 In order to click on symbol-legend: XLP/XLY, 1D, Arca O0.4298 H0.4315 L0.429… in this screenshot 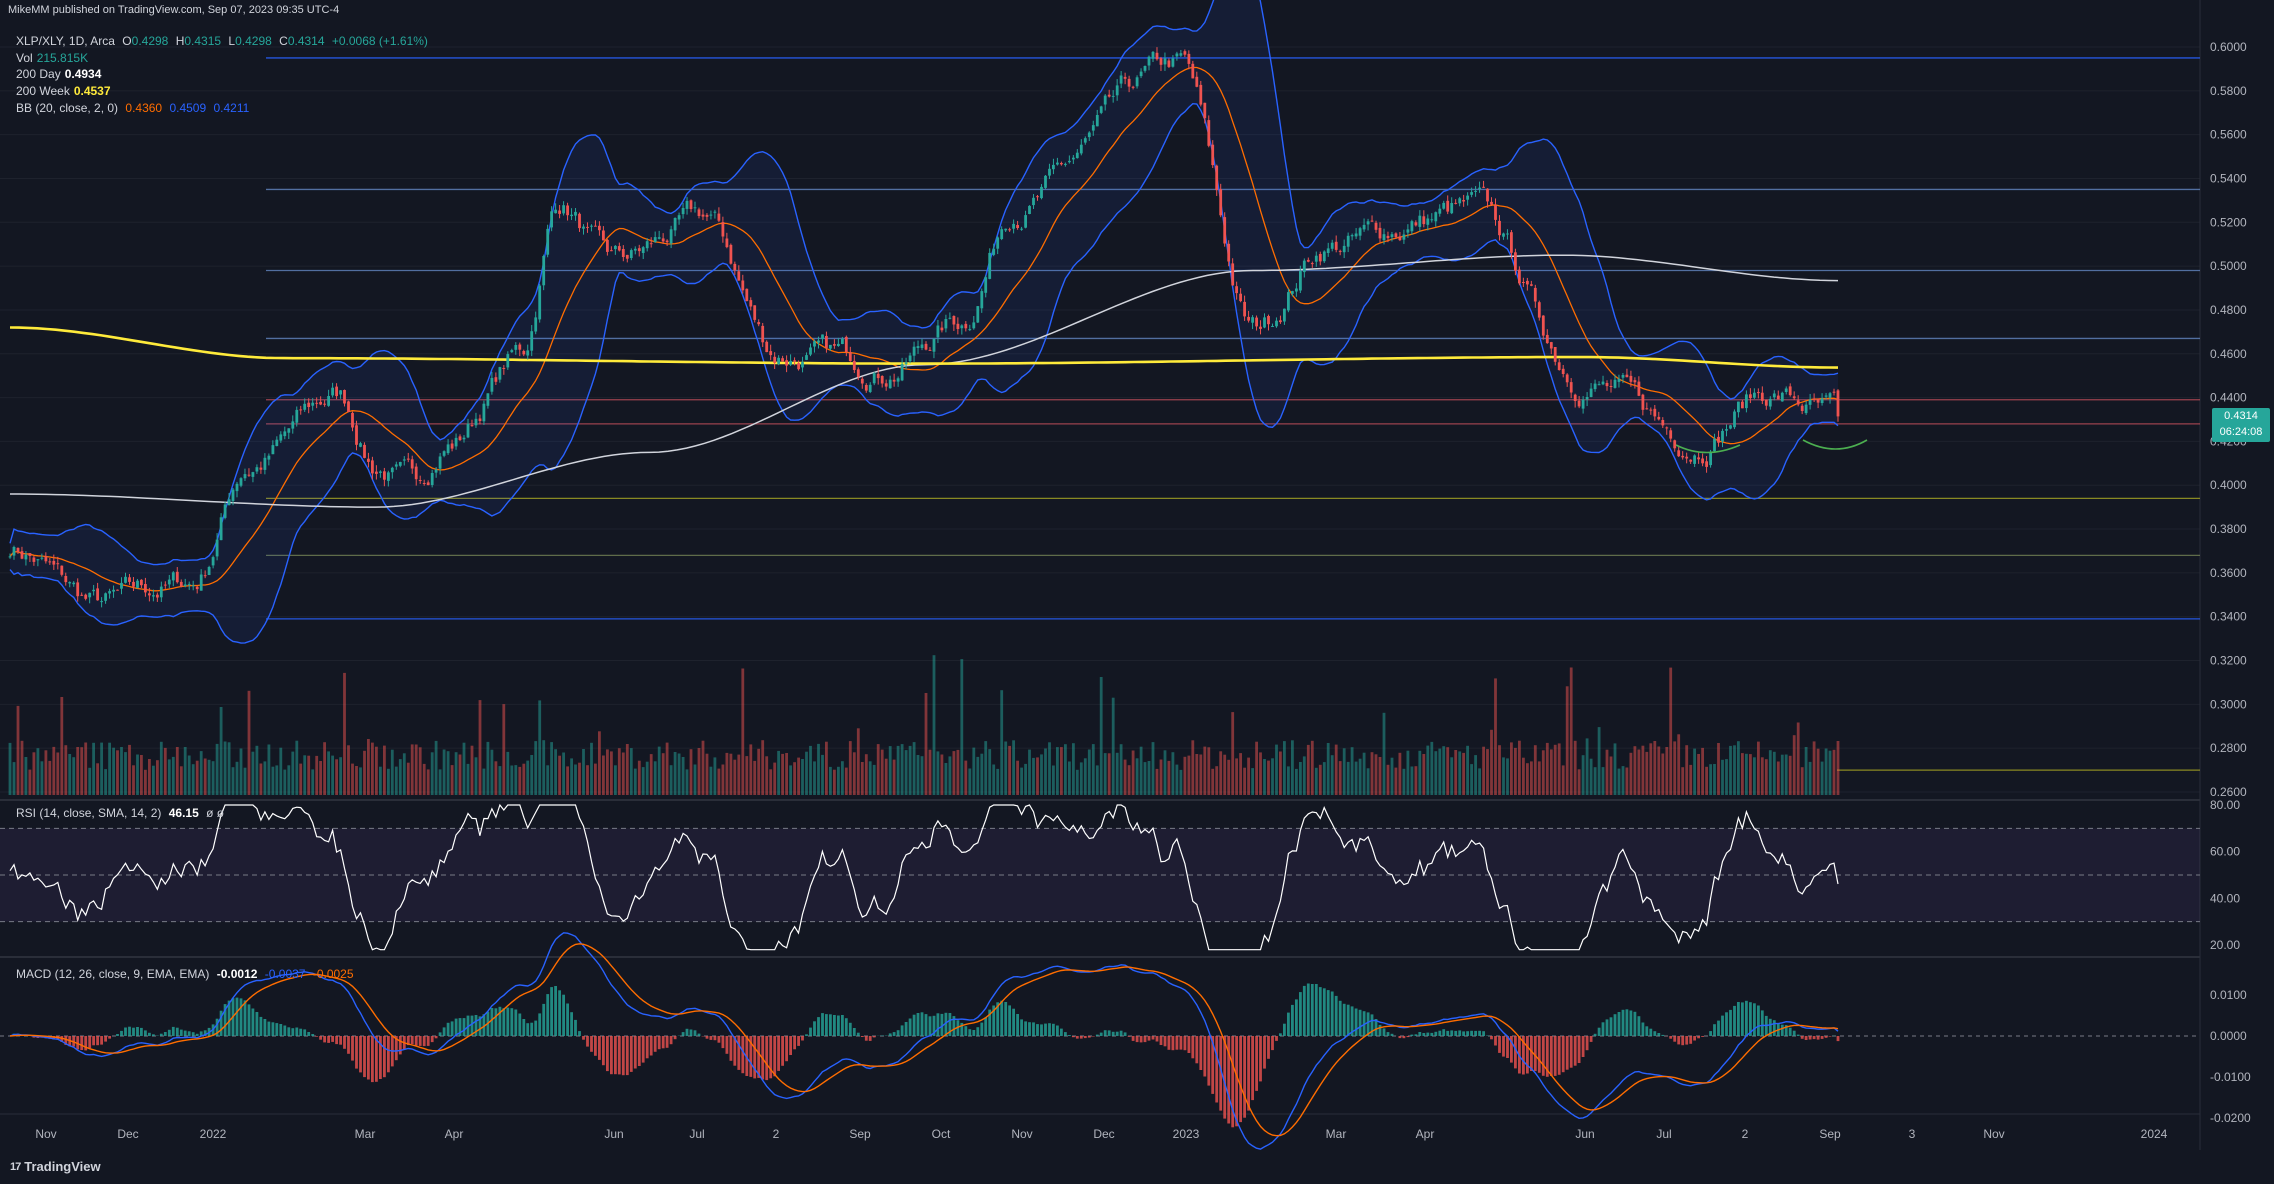, I will do `click(222, 41)`.